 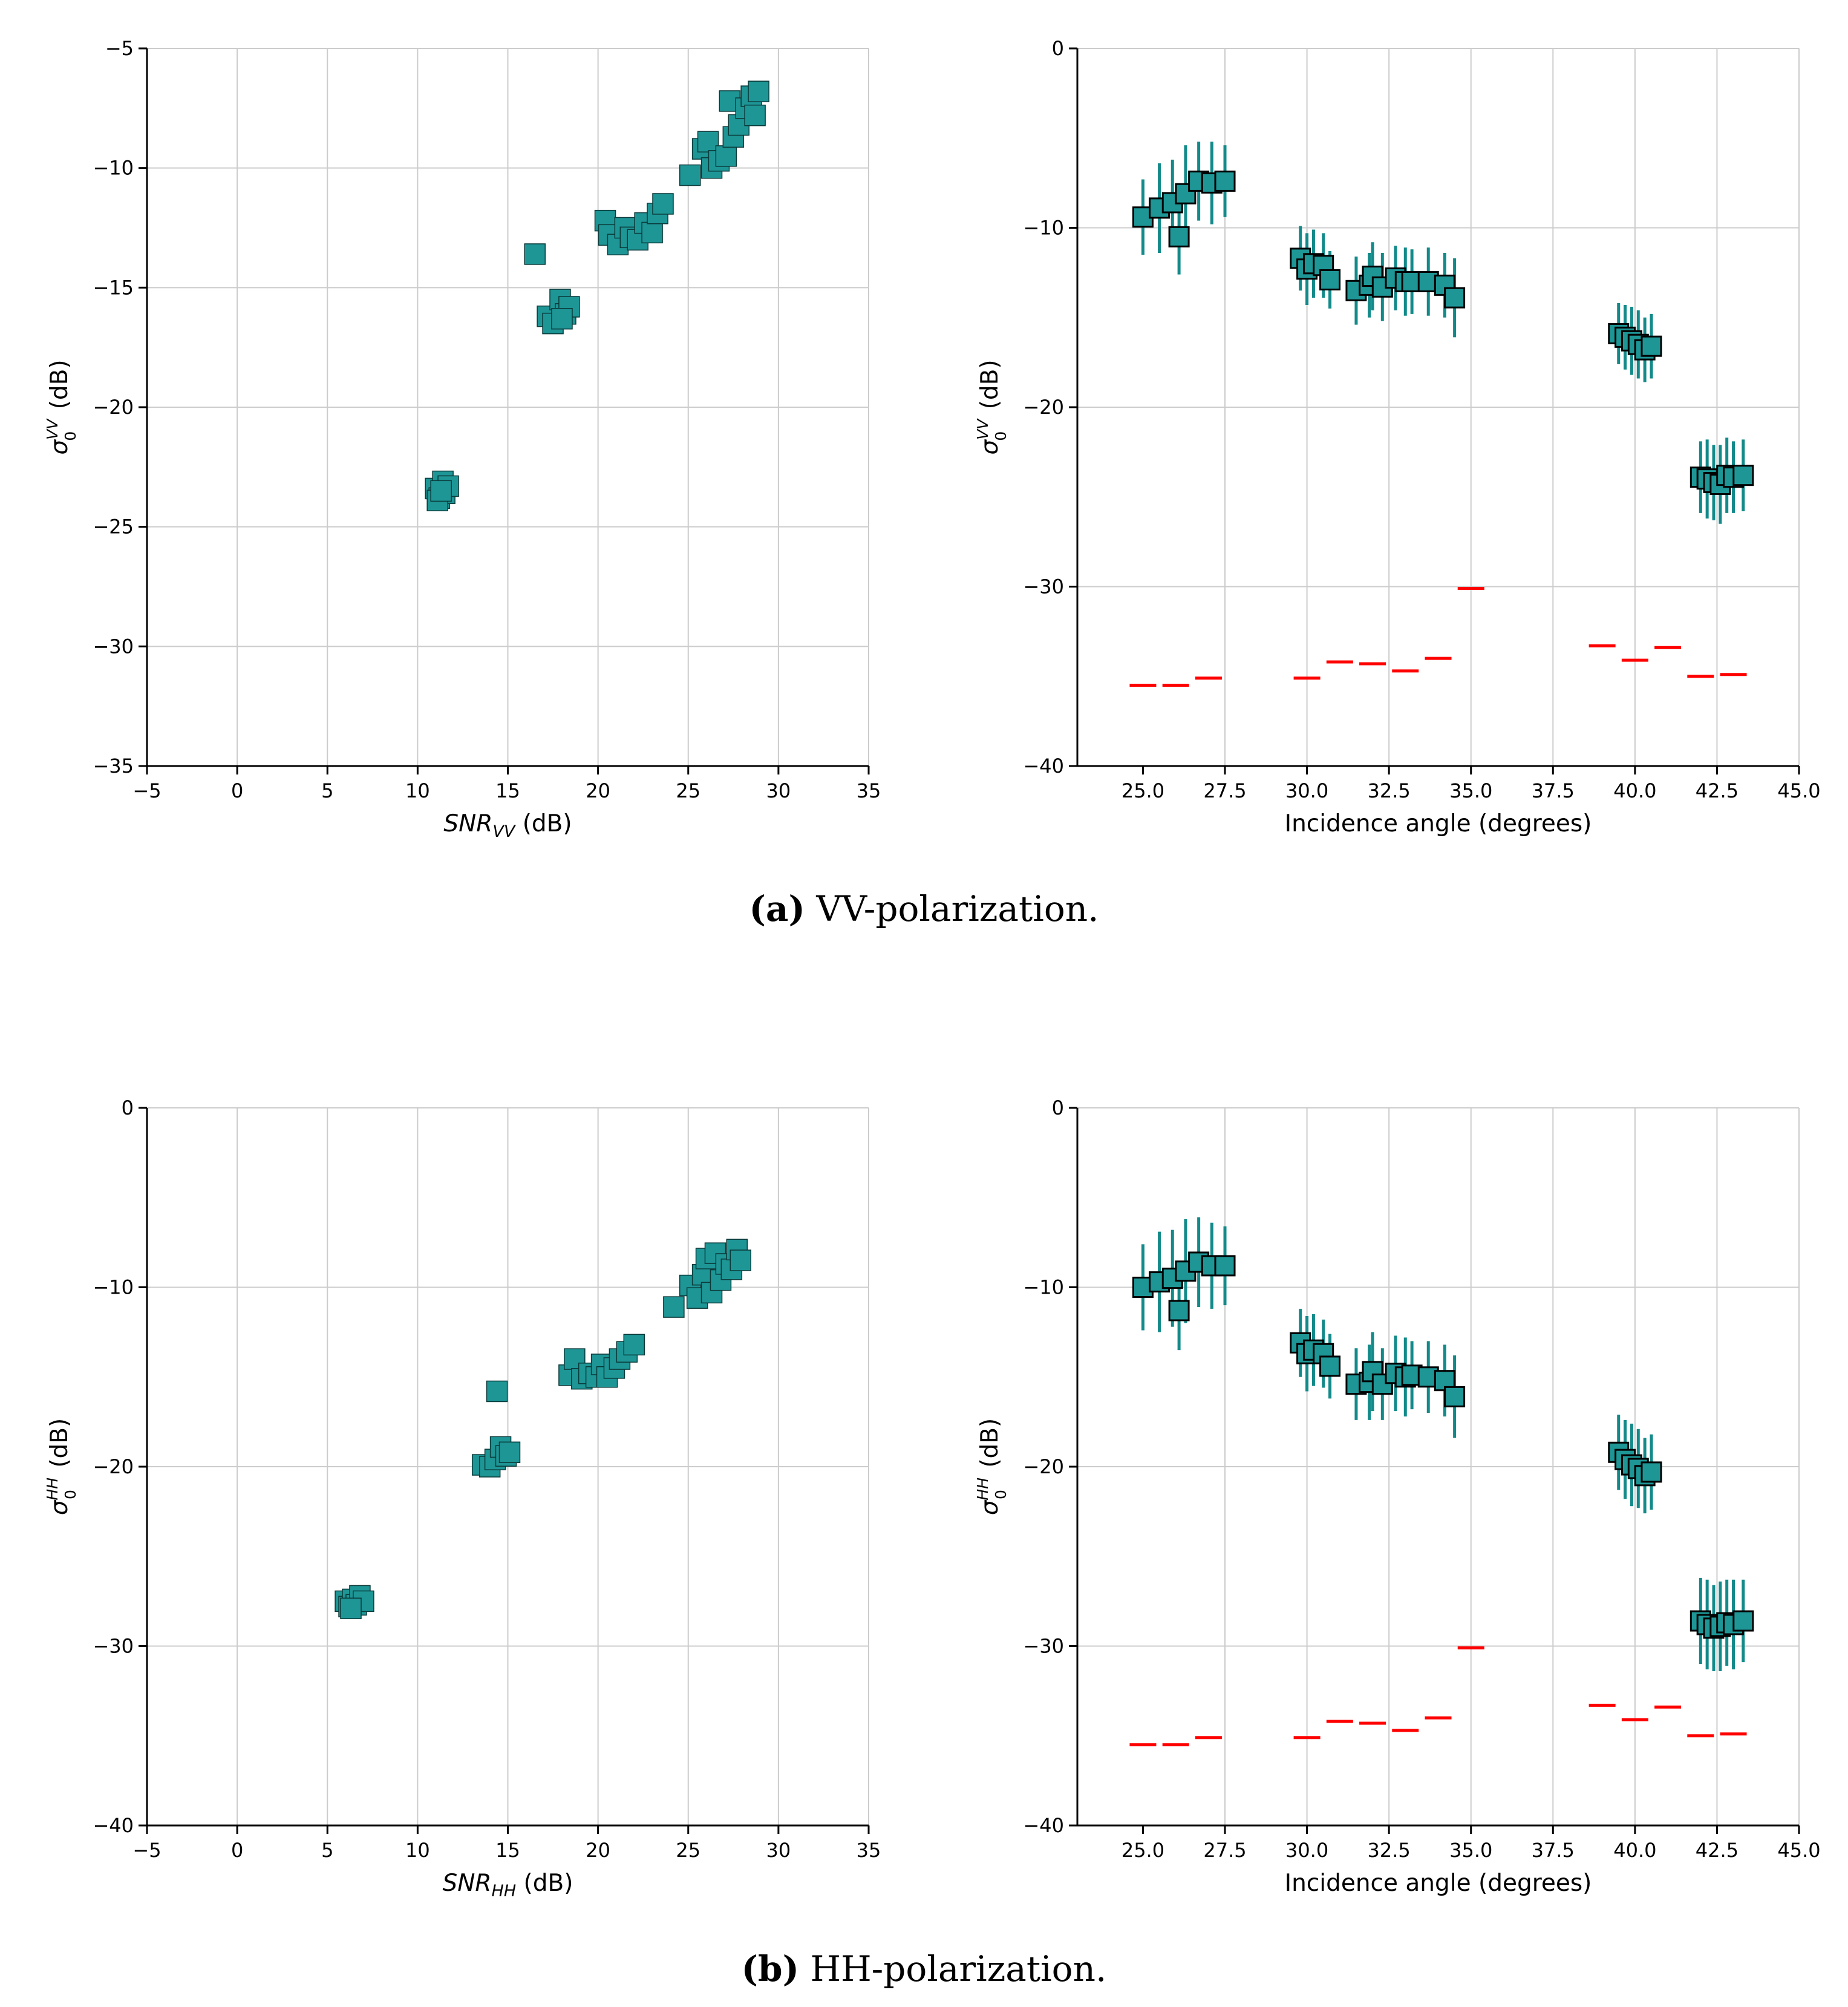 What do you see at coordinates (983, 1490) in the screenshot?
I see `y-axis-label-sup: HH` at bounding box center [983, 1490].